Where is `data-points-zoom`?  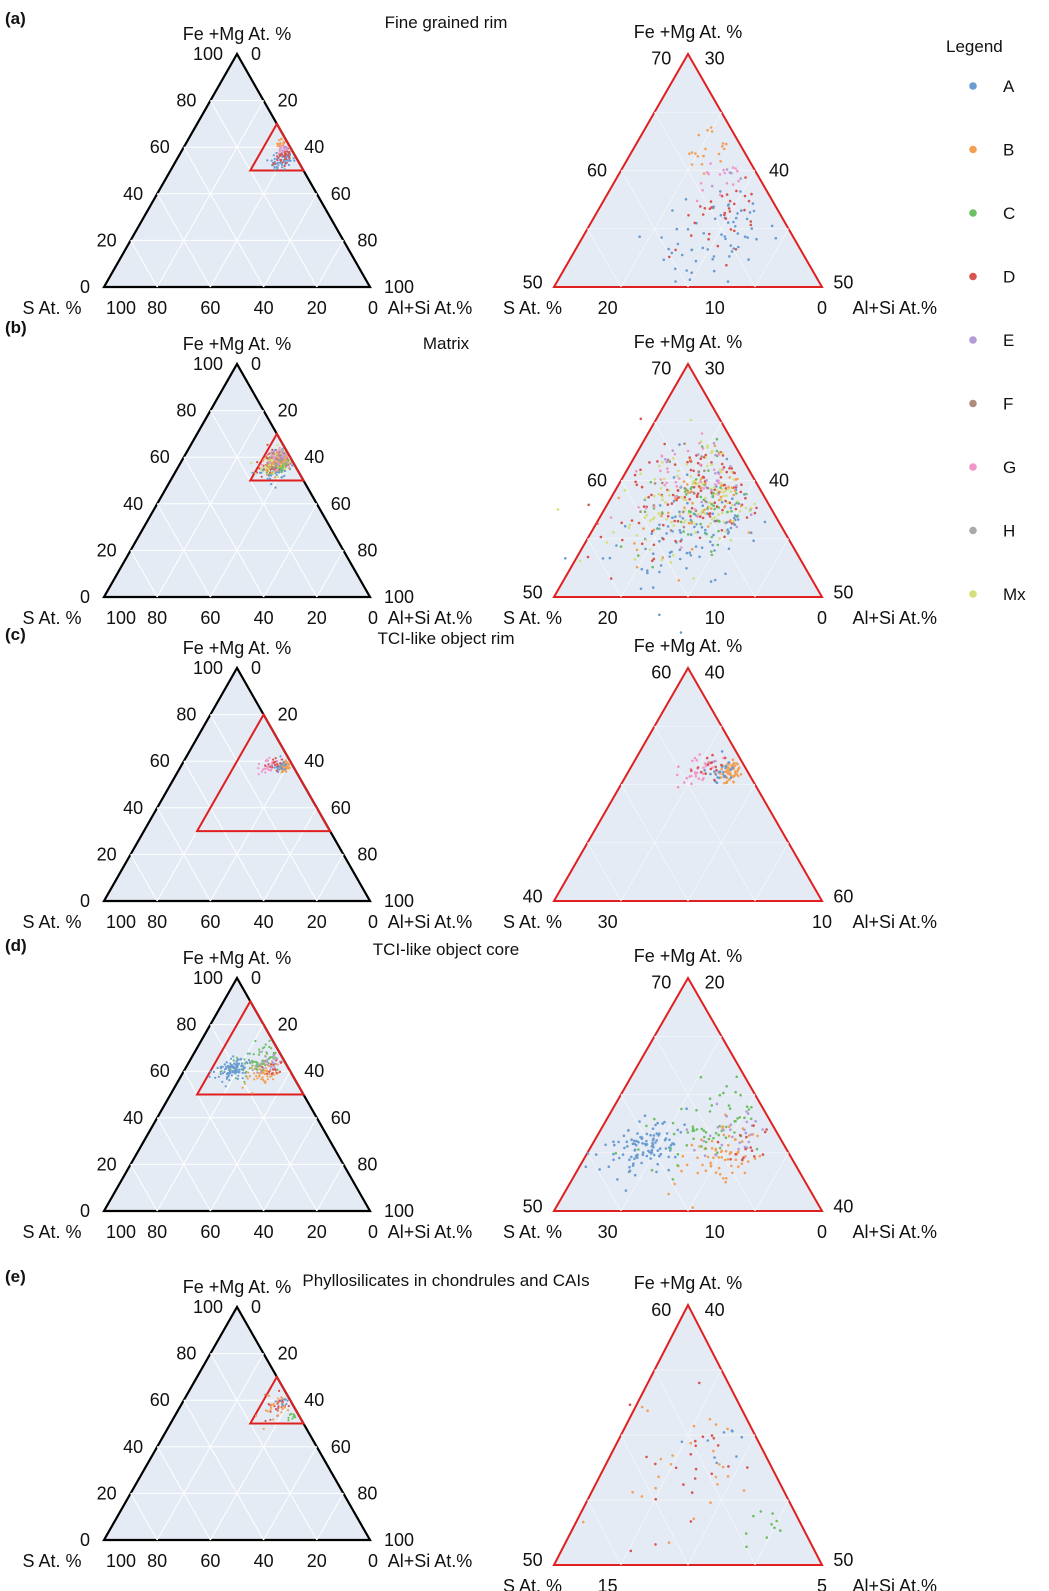
data-points-zoom is located at coordinates (681, 1467).